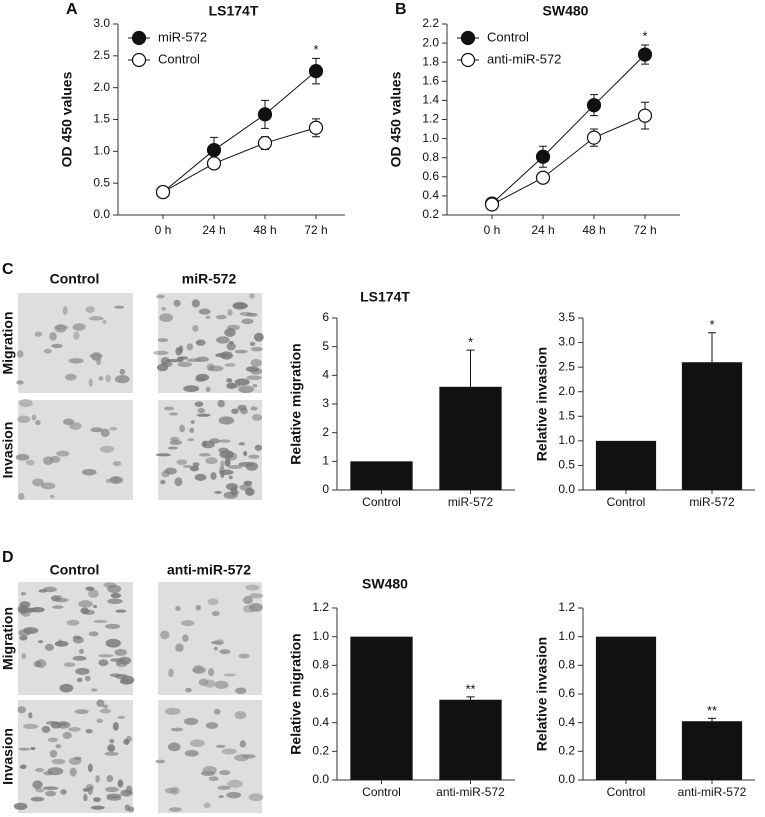 The image size is (765, 817). Describe the element at coordinates (508, 36) in the screenshot. I see `legend-label: Control` at that location.